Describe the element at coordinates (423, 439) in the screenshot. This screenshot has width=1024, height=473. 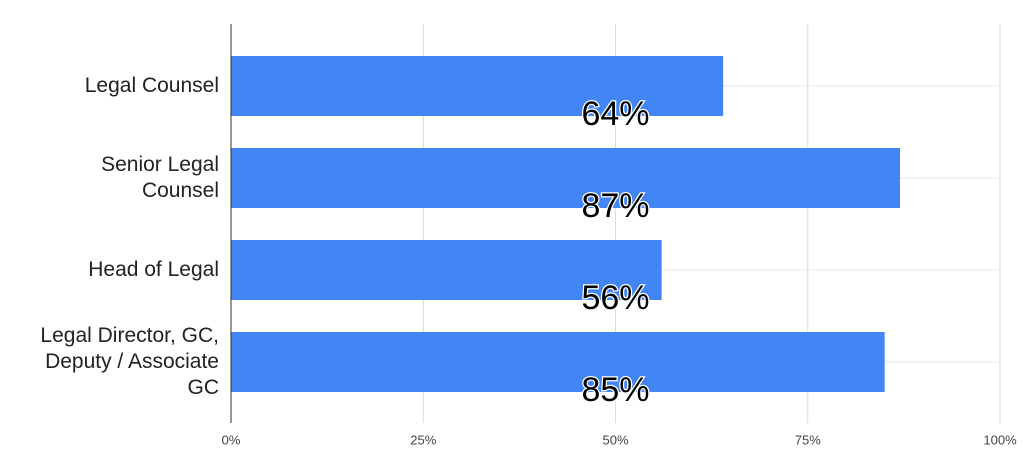
I see `x-tick-label: 25%` at that location.